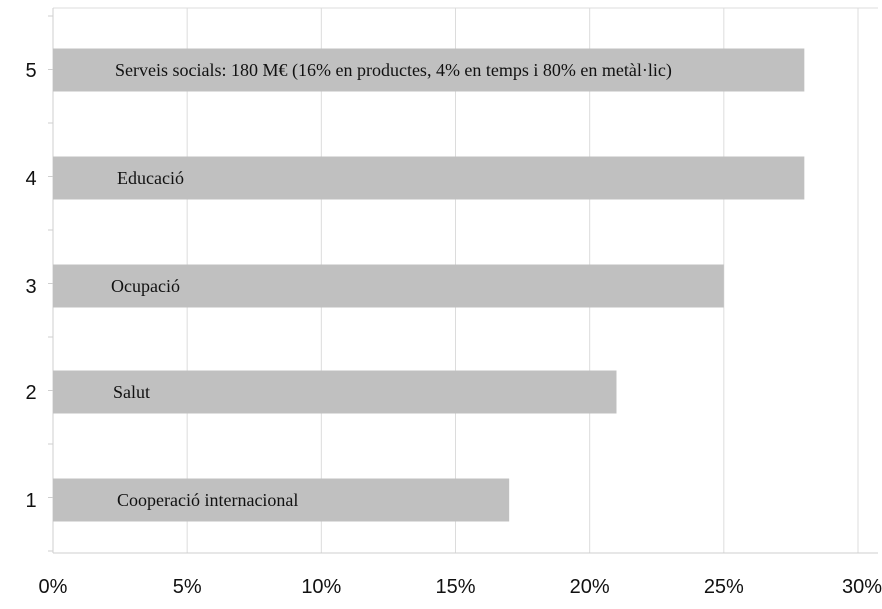 The height and width of the screenshot is (609, 882). What do you see at coordinates (207, 500) in the screenshot?
I see `bar-label-1: Cooperació internacional` at bounding box center [207, 500].